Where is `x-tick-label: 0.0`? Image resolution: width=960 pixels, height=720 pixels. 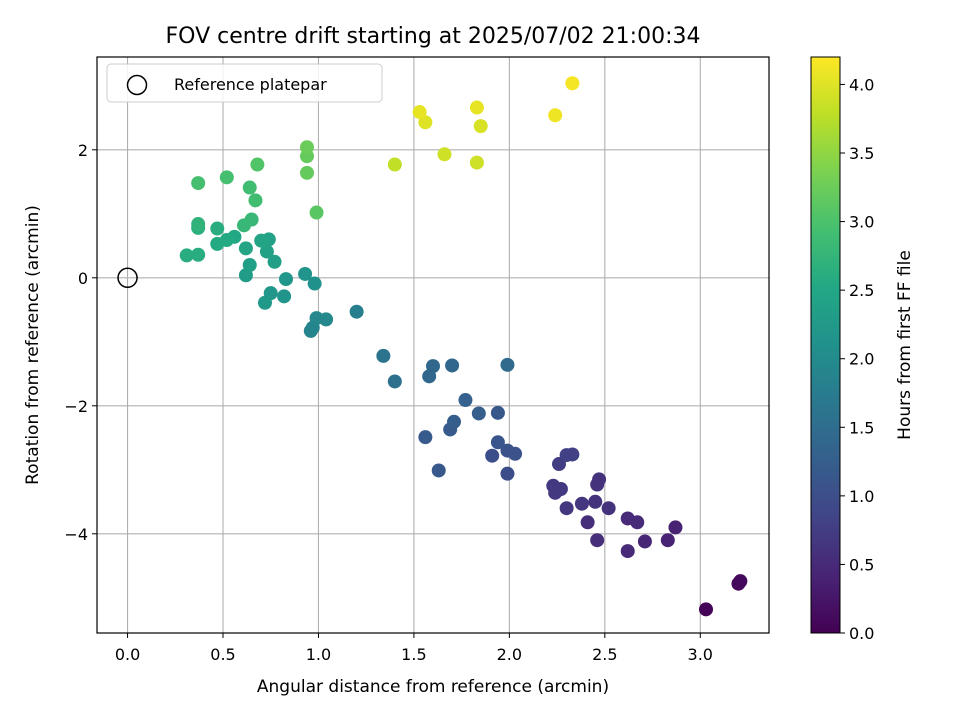
x-tick-label: 0.0 is located at coordinates (127, 654).